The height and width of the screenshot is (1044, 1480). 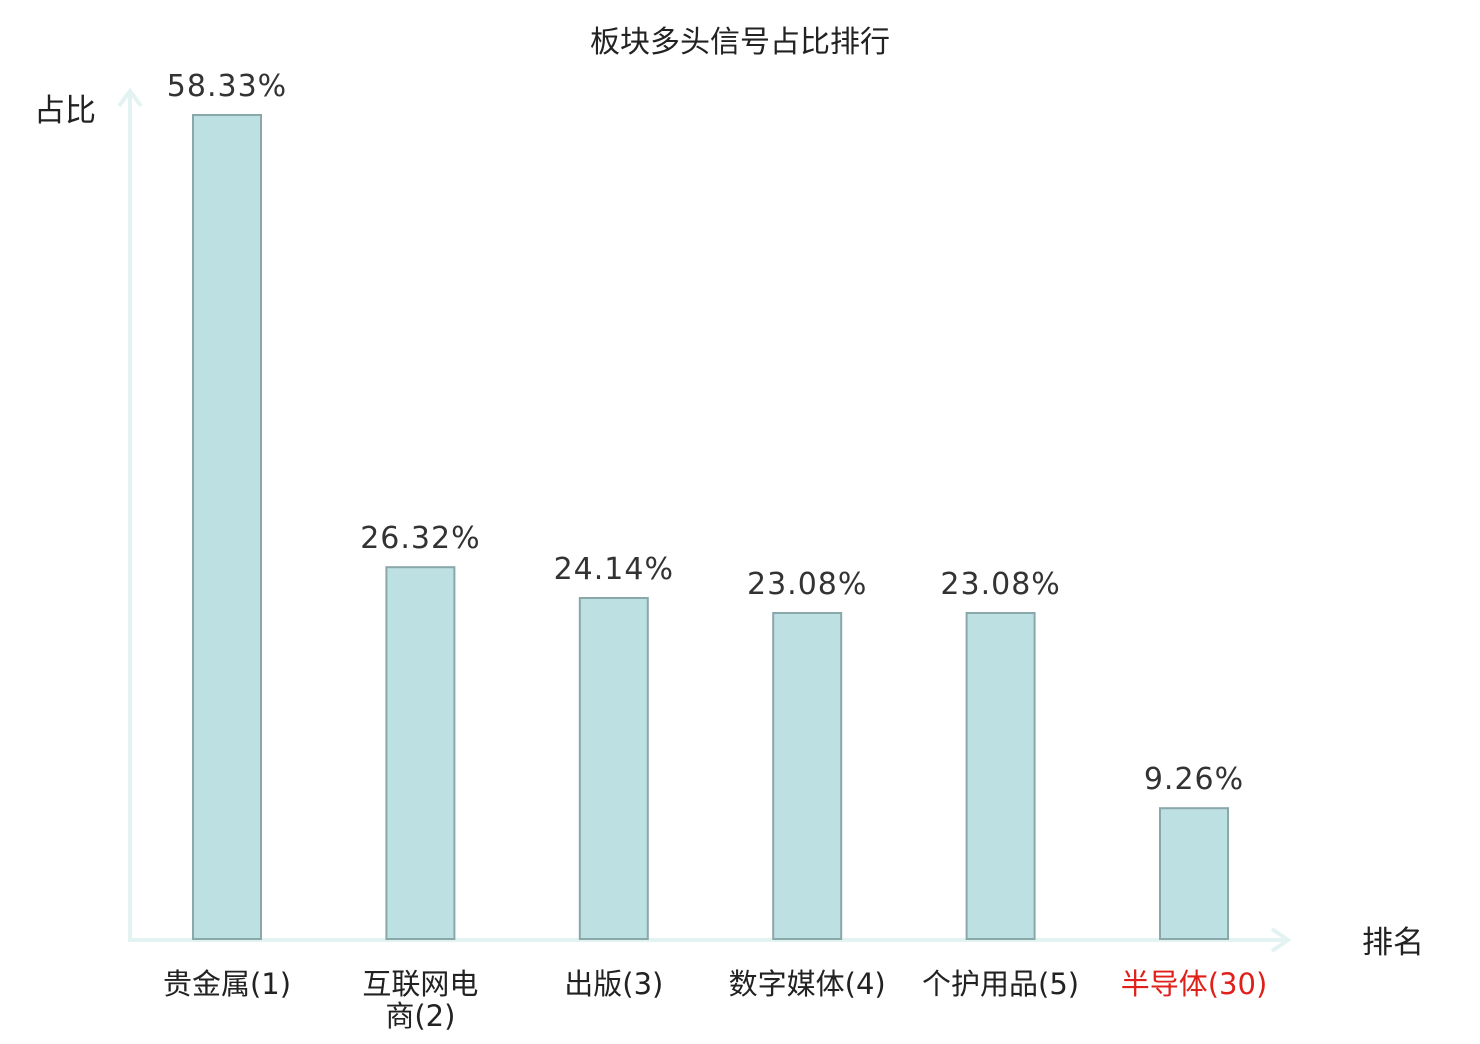 What do you see at coordinates (715, 1000) in the screenshot?
I see `tick-labels-group: 贵金属(1) 互联网电商(2) 出版(3) 数字媒体(4) 个护用品(5) 半导体(30)` at bounding box center [715, 1000].